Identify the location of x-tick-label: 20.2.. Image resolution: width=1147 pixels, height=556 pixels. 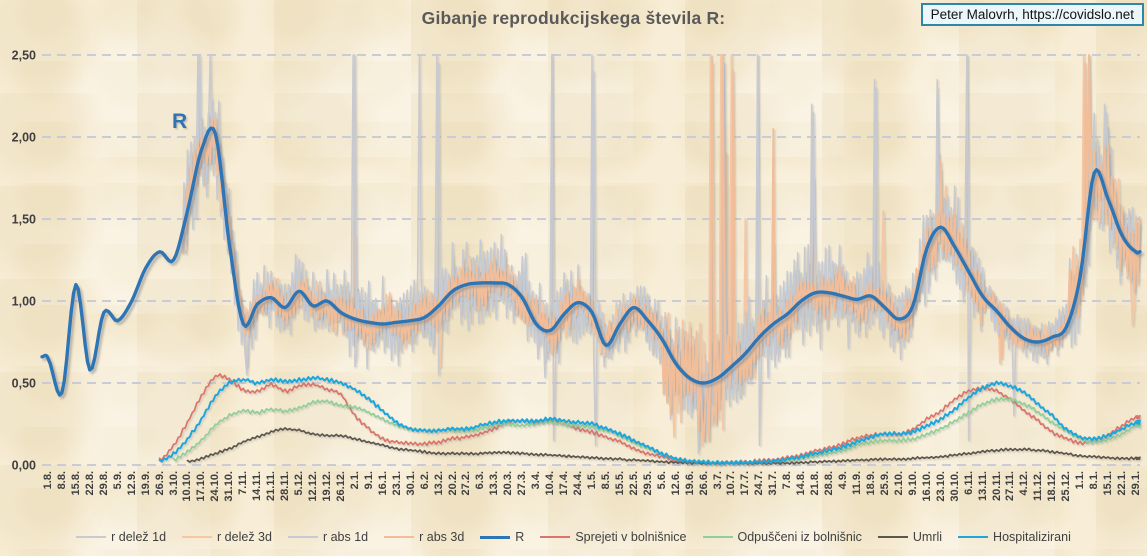
(452, 483).